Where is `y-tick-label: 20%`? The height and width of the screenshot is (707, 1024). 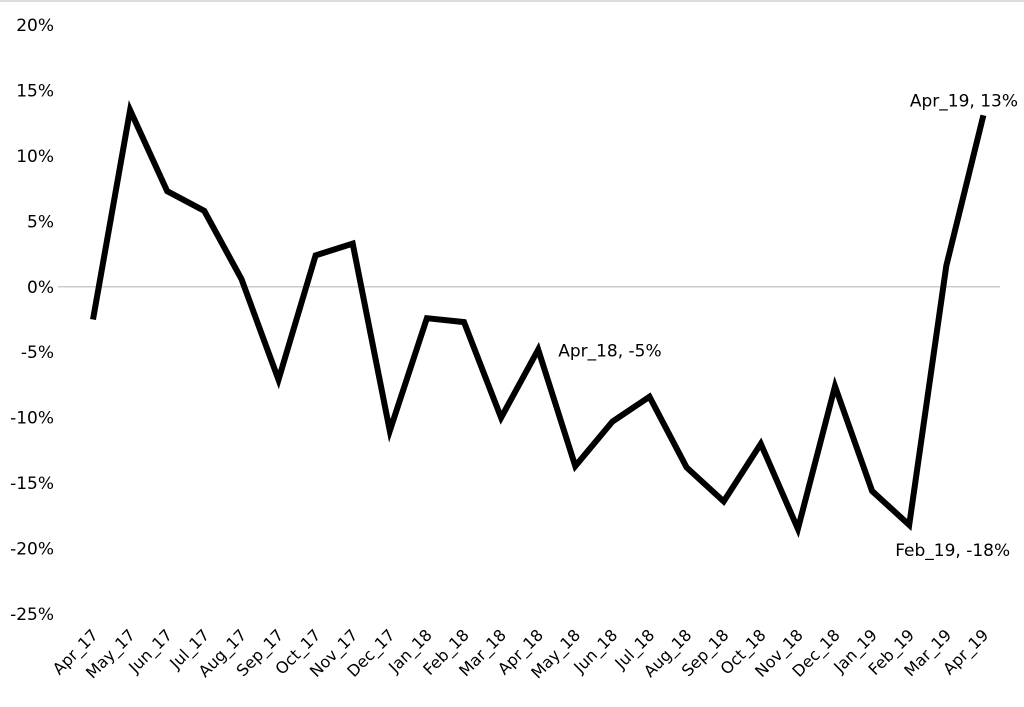
y-tick-label: 20% is located at coordinates (35, 26).